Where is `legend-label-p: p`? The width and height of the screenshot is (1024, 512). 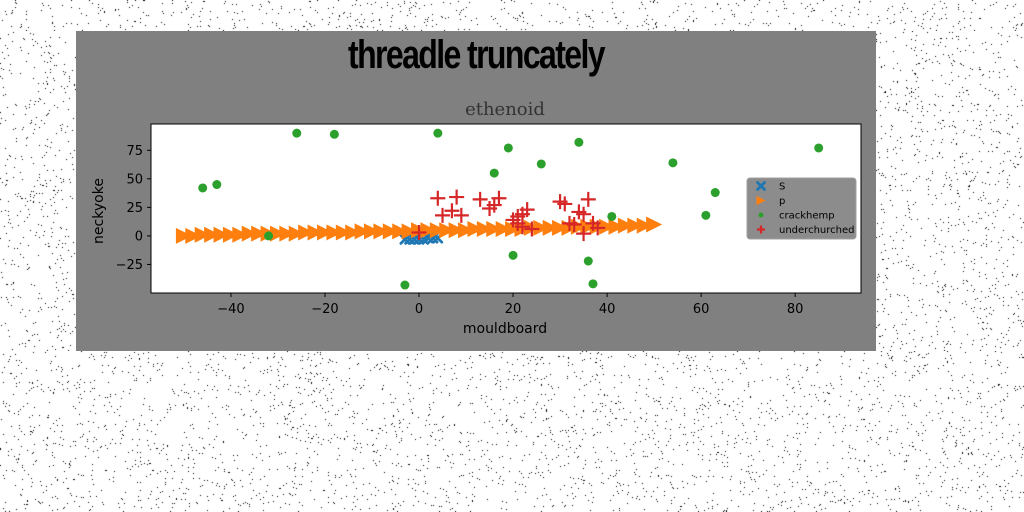
legend-label-p: p is located at coordinates (782, 201).